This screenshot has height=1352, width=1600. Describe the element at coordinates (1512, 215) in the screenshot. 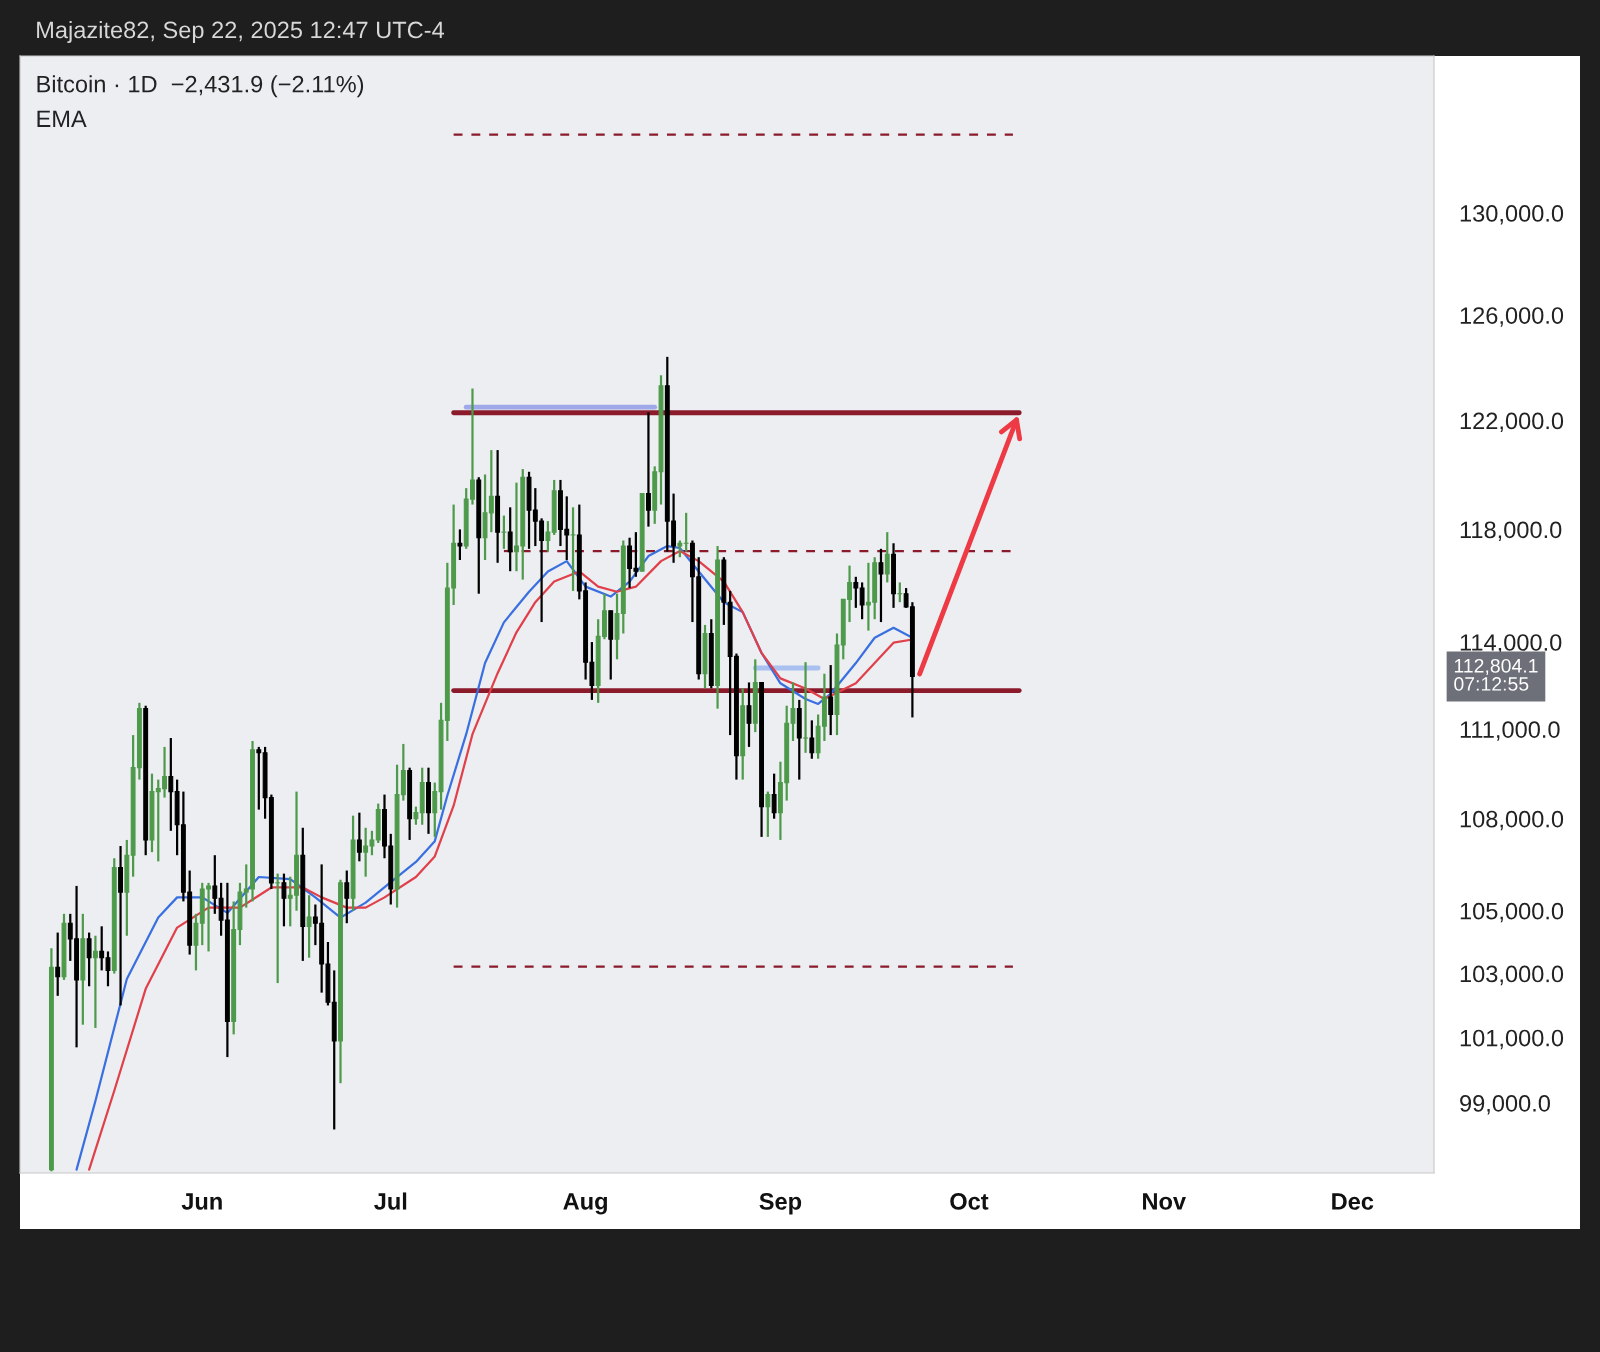

I see `y-tick-label: 130,000.0` at that location.